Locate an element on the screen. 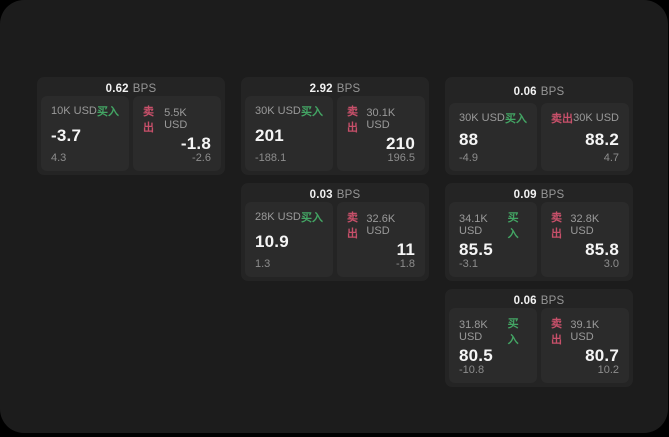 The height and width of the screenshot is (437, 669). buy-quote-tile: 34.1K USD 买入 85.5 -3.1 is located at coordinates (493, 239).